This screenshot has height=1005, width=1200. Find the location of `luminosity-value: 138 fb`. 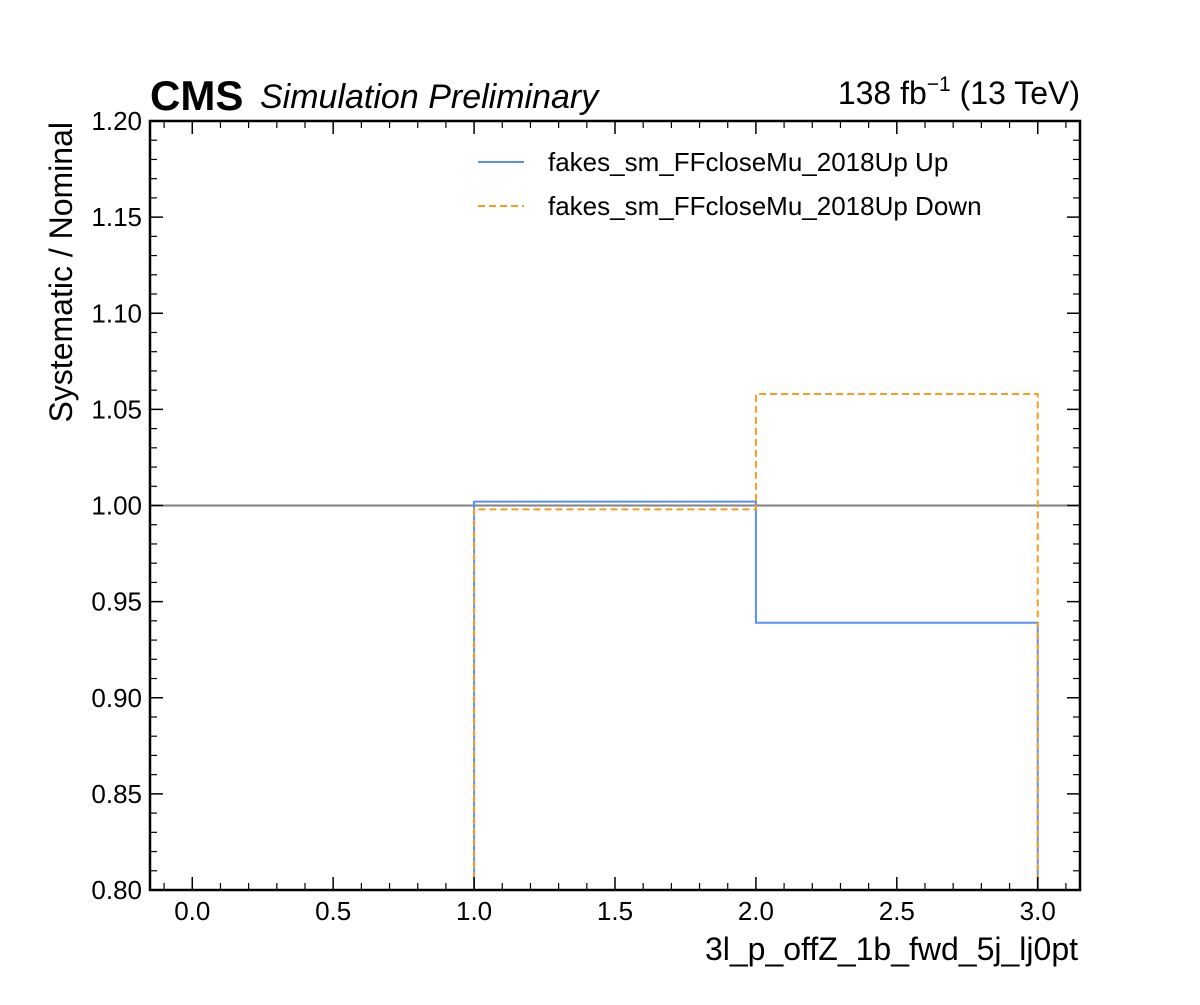

luminosity-value: 138 fb is located at coordinates (882, 93).